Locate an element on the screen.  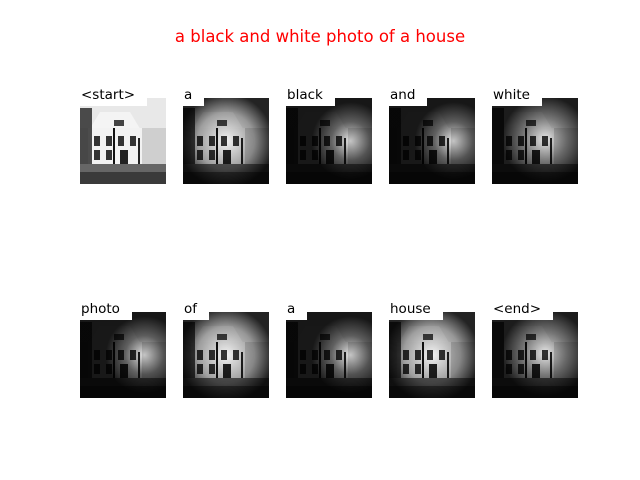
house-photo is located at coordinates (123, 141).